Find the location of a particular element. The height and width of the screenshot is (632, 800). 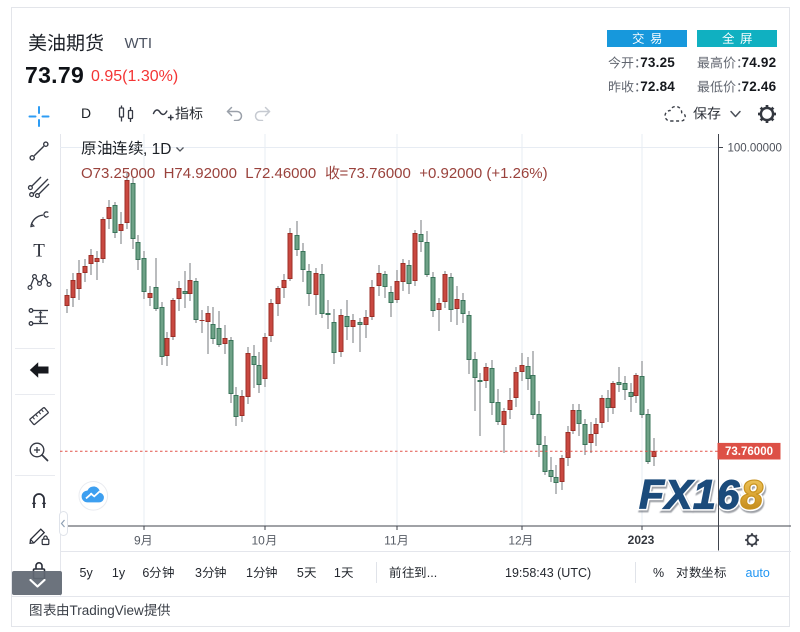

clock-utc: 19:58:43 (UTC) is located at coordinates (548, 572).